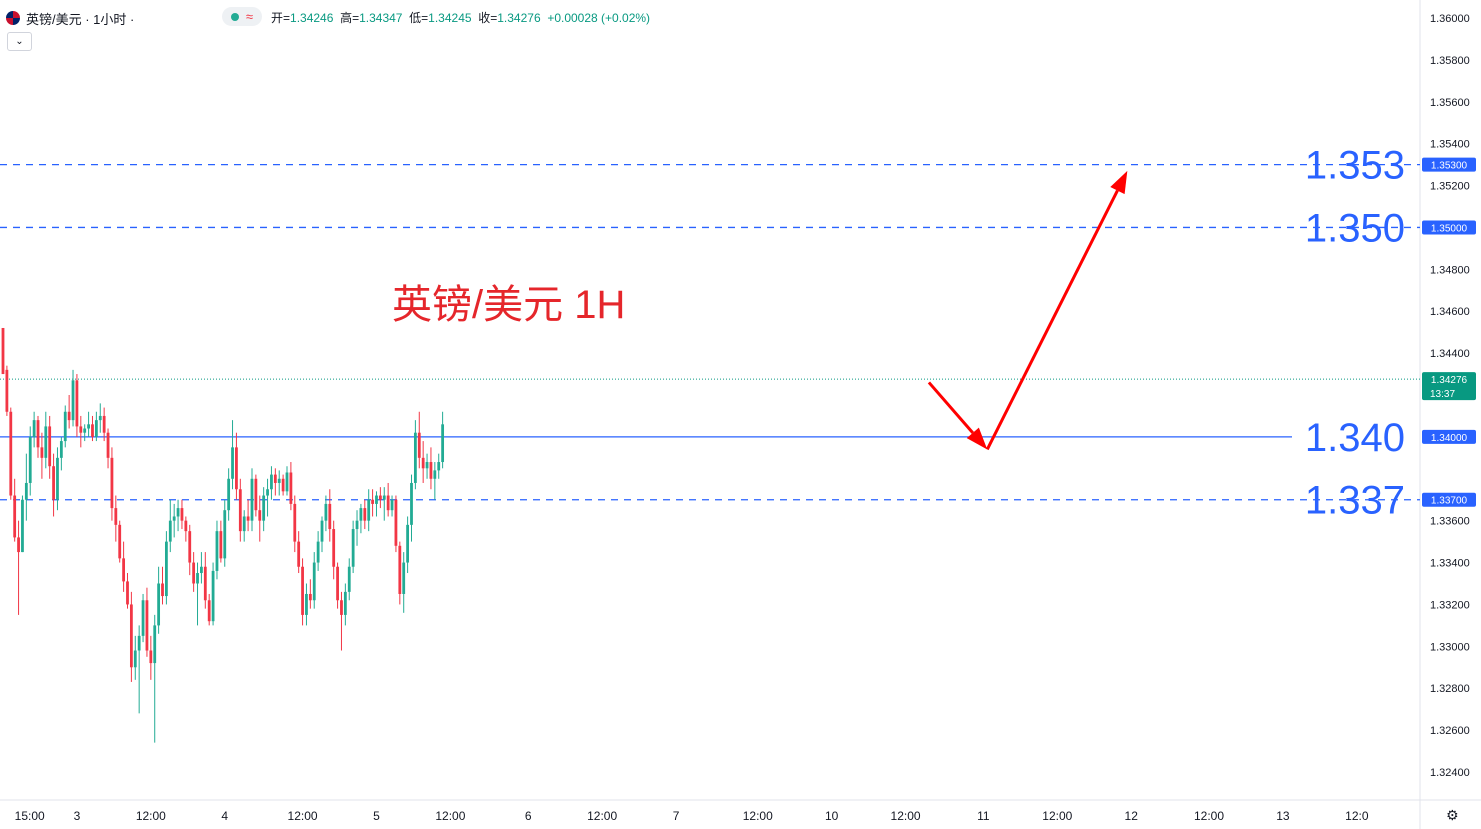 Image resolution: width=1481 pixels, height=829 pixels. I want to click on symbol-header: 英镑/美元 · 1小时 ·, so click(70, 18).